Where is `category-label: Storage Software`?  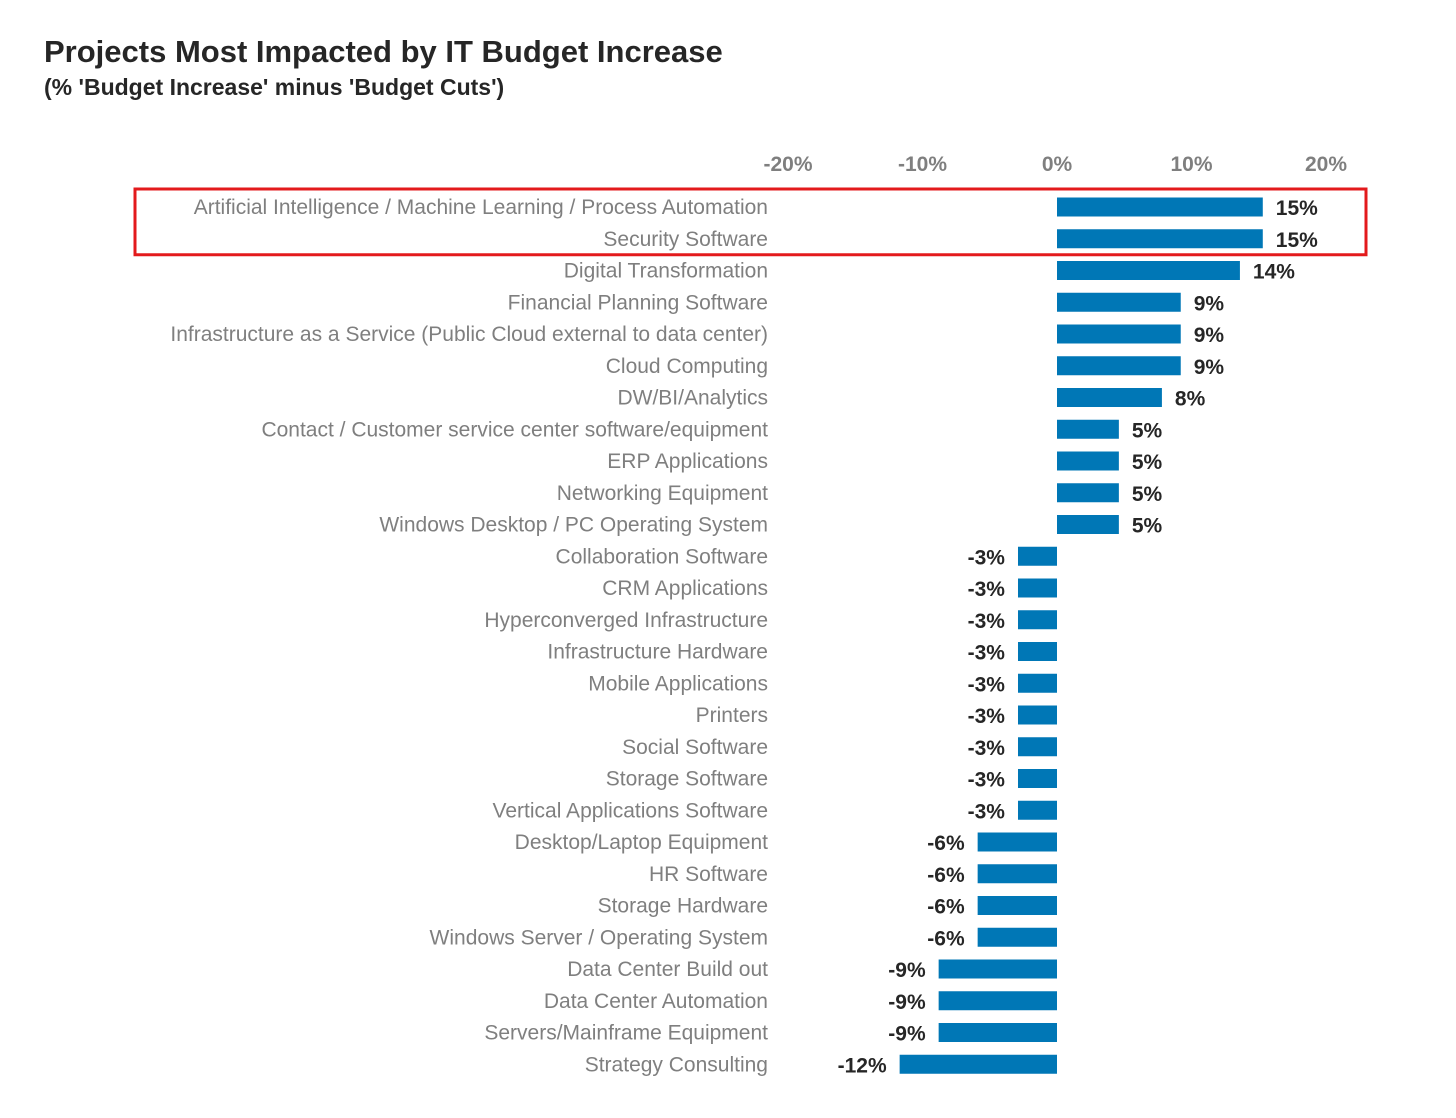 category-label: Storage Software is located at coordinates (687, 779).